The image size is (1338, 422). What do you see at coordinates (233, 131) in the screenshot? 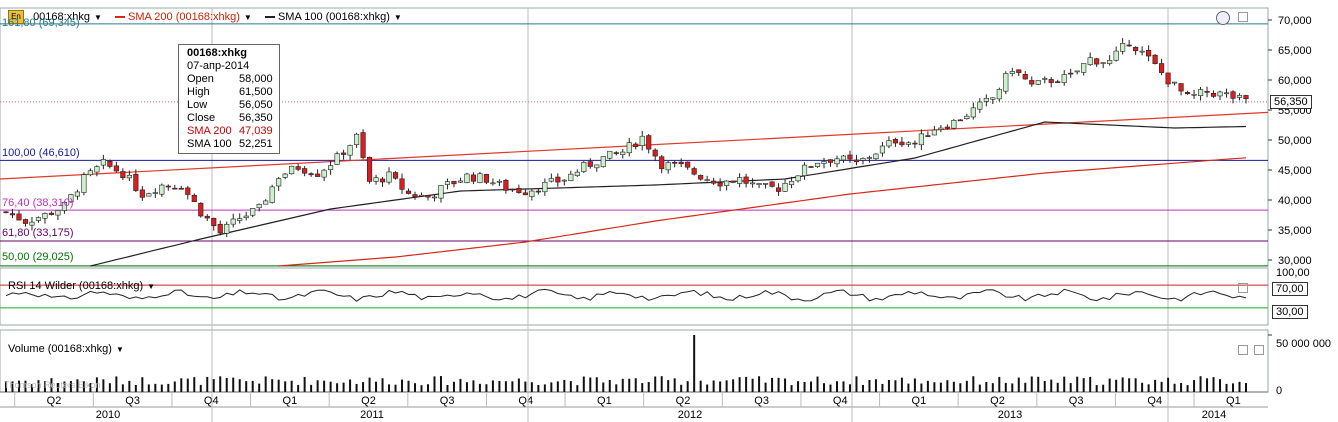
I see `tooltip-row: SMA 200 47,039` at bounding box center [233, 131].